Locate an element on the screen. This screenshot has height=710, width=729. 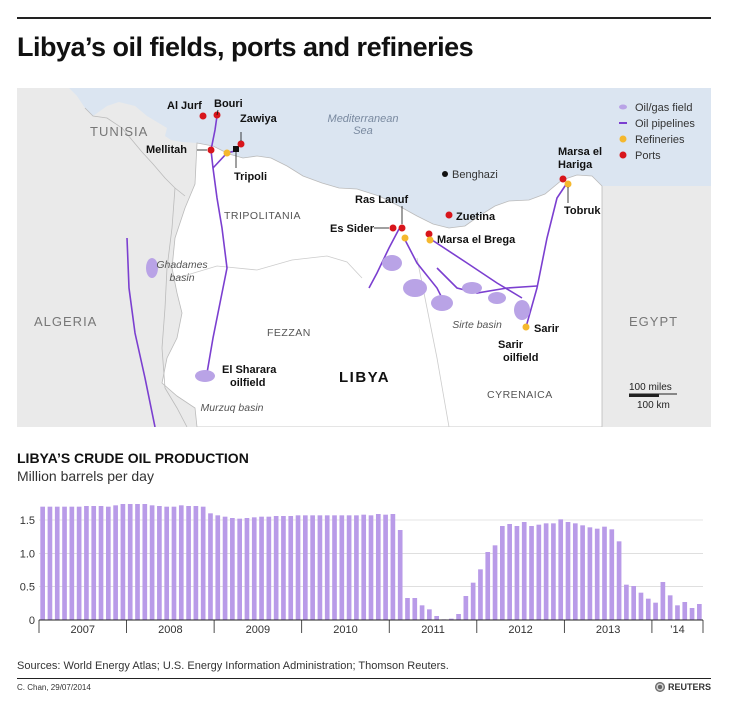
region-label-tripolitania: TRIPOLITANIA is located at coordinates (262, 216).